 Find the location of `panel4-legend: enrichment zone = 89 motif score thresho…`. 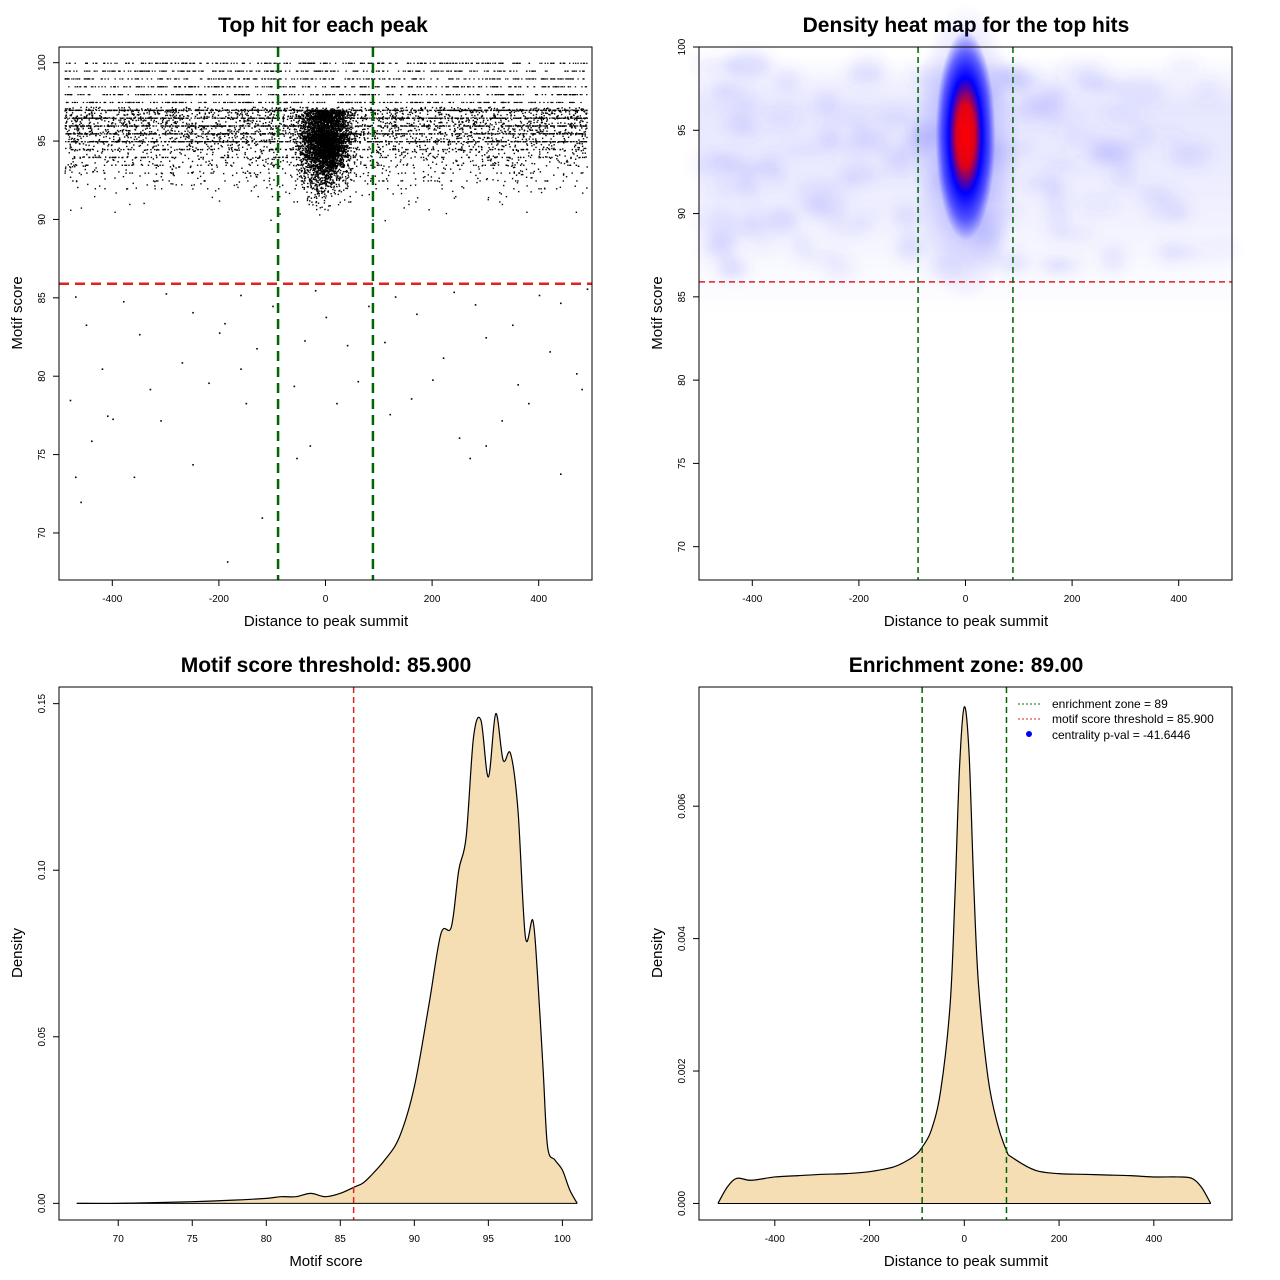

panel4-legend: enrichment zone = 89 motif score thresho… is located at coordinates (1116, 719).